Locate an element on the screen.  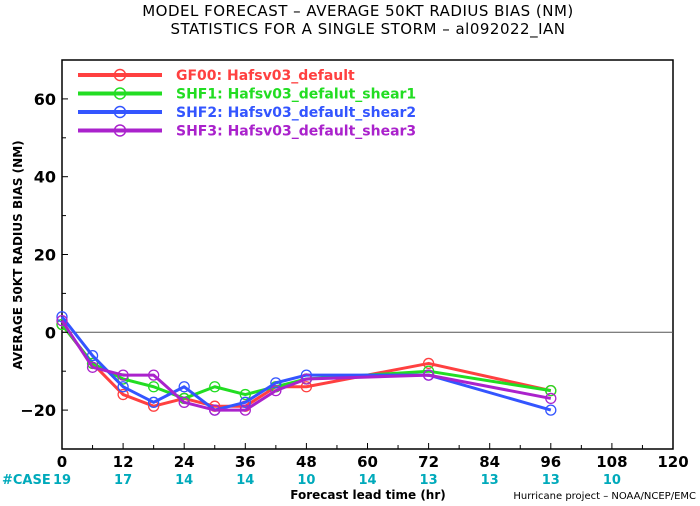
x-tick-label: 36 is located at coordinates (245, 462).